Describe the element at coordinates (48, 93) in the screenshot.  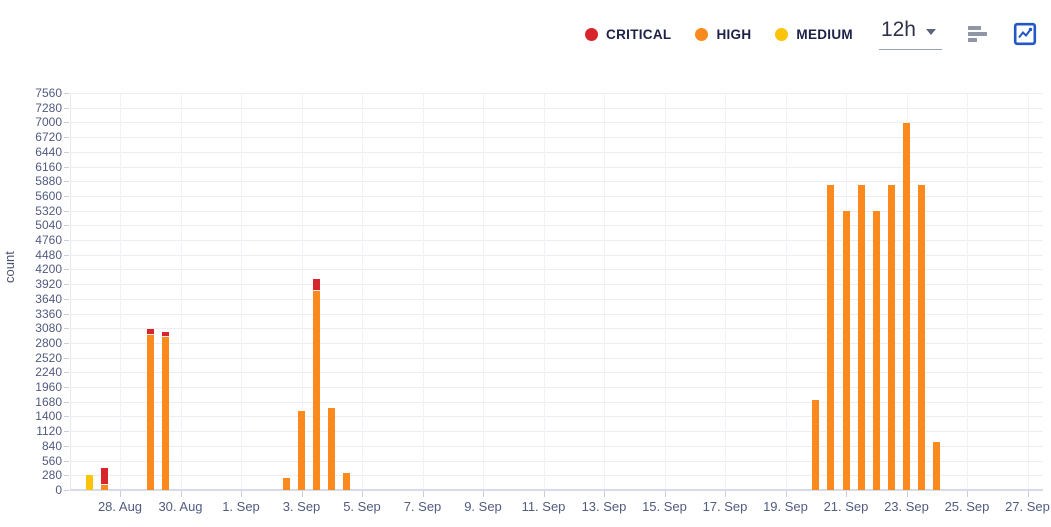
I see `y-tick-label: 7560` at that location.